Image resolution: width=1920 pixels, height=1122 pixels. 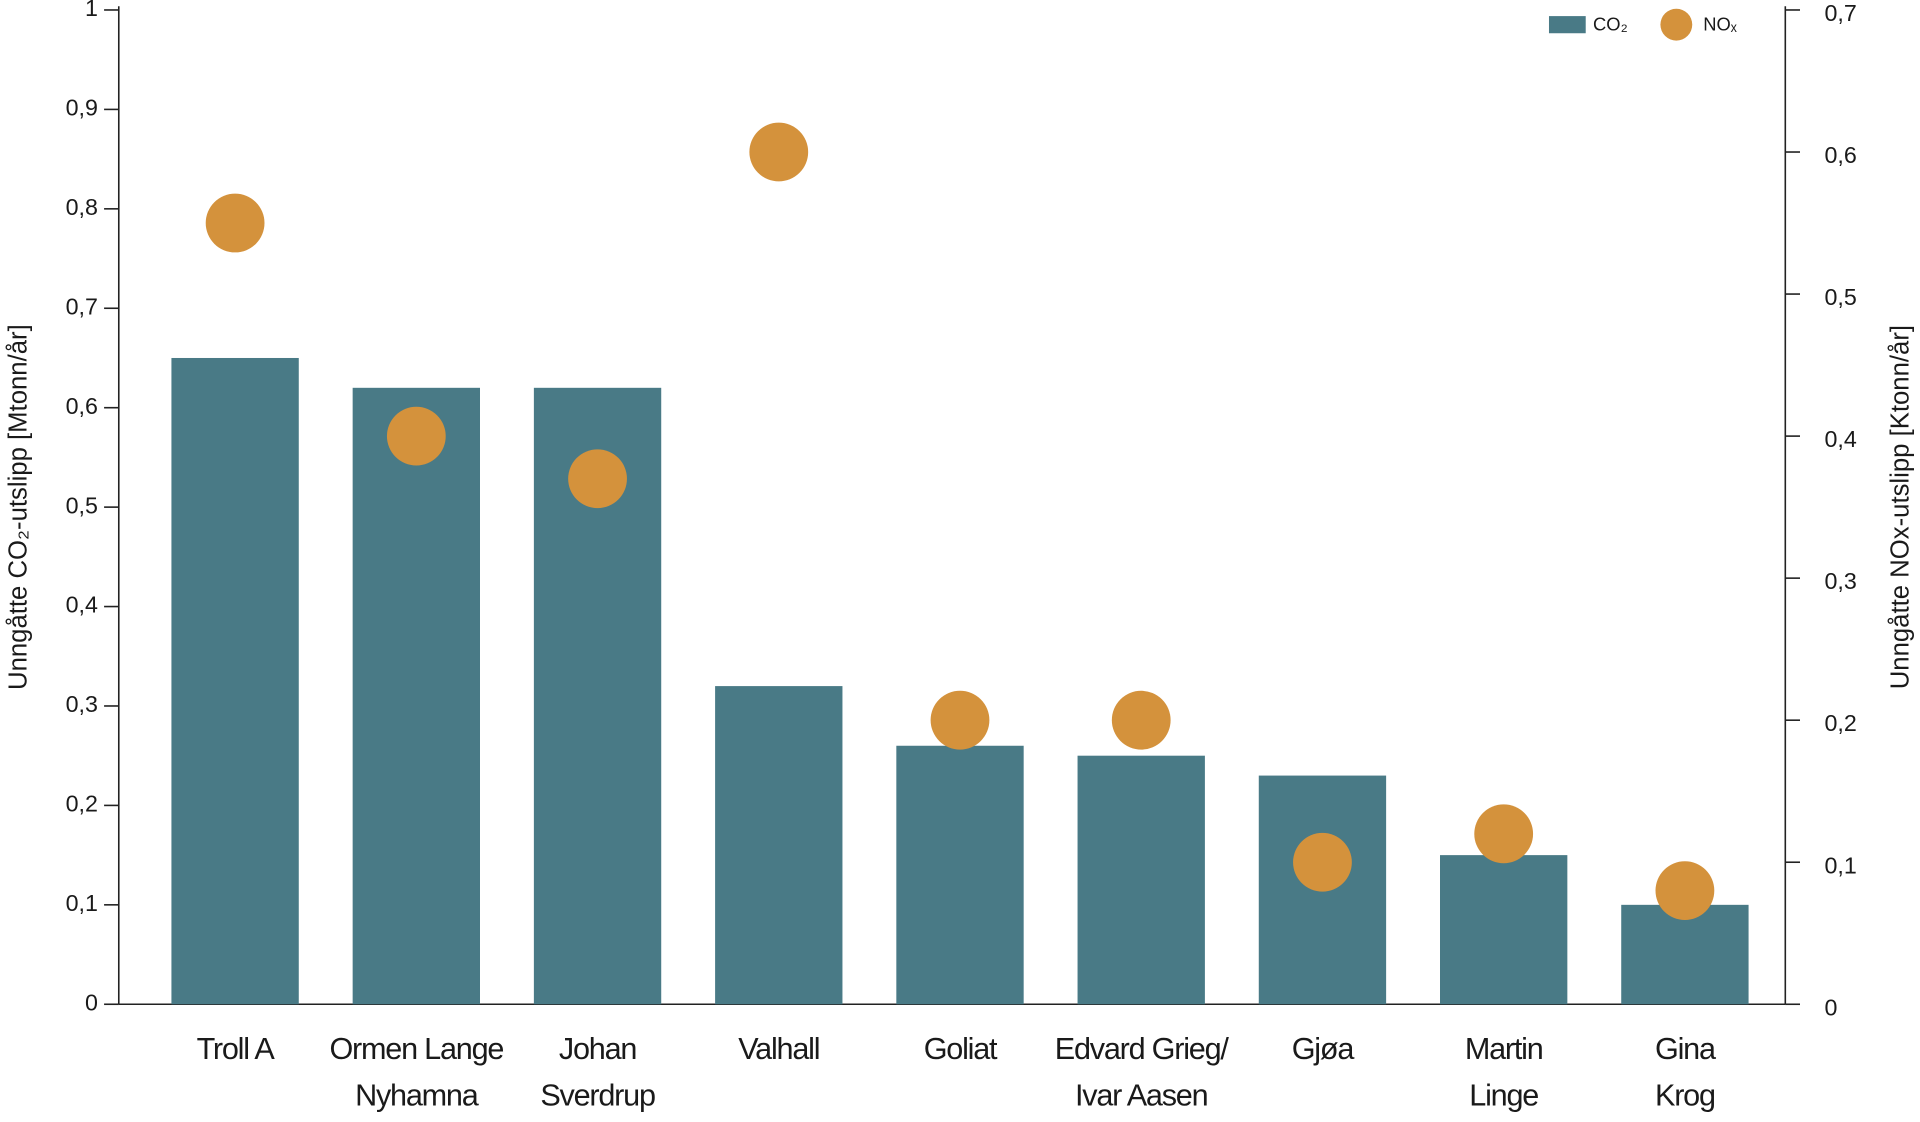 I want to click on y2-tick-label: 0,1, so click(x=1840, y=865).